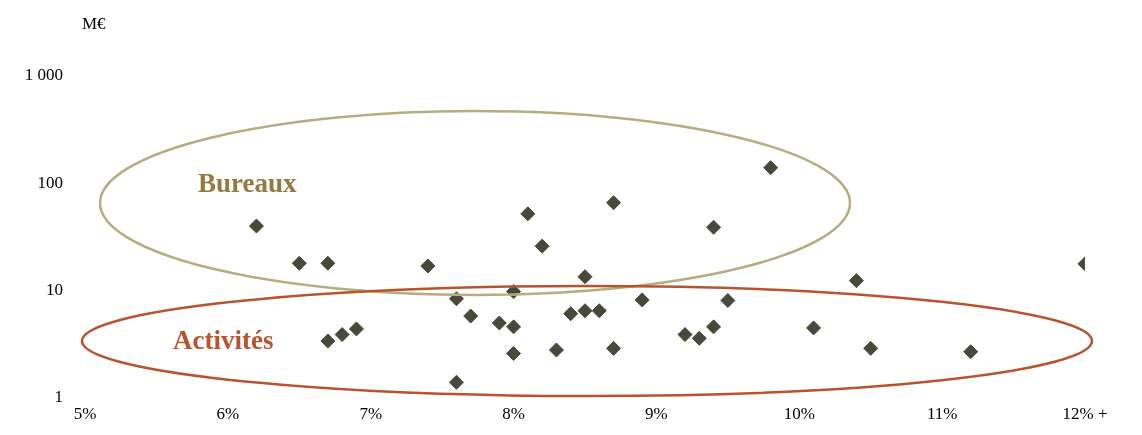  Describe the element at coordinates (50, 182) in the screenshot. I see `y-tick-label: 100` at that location.